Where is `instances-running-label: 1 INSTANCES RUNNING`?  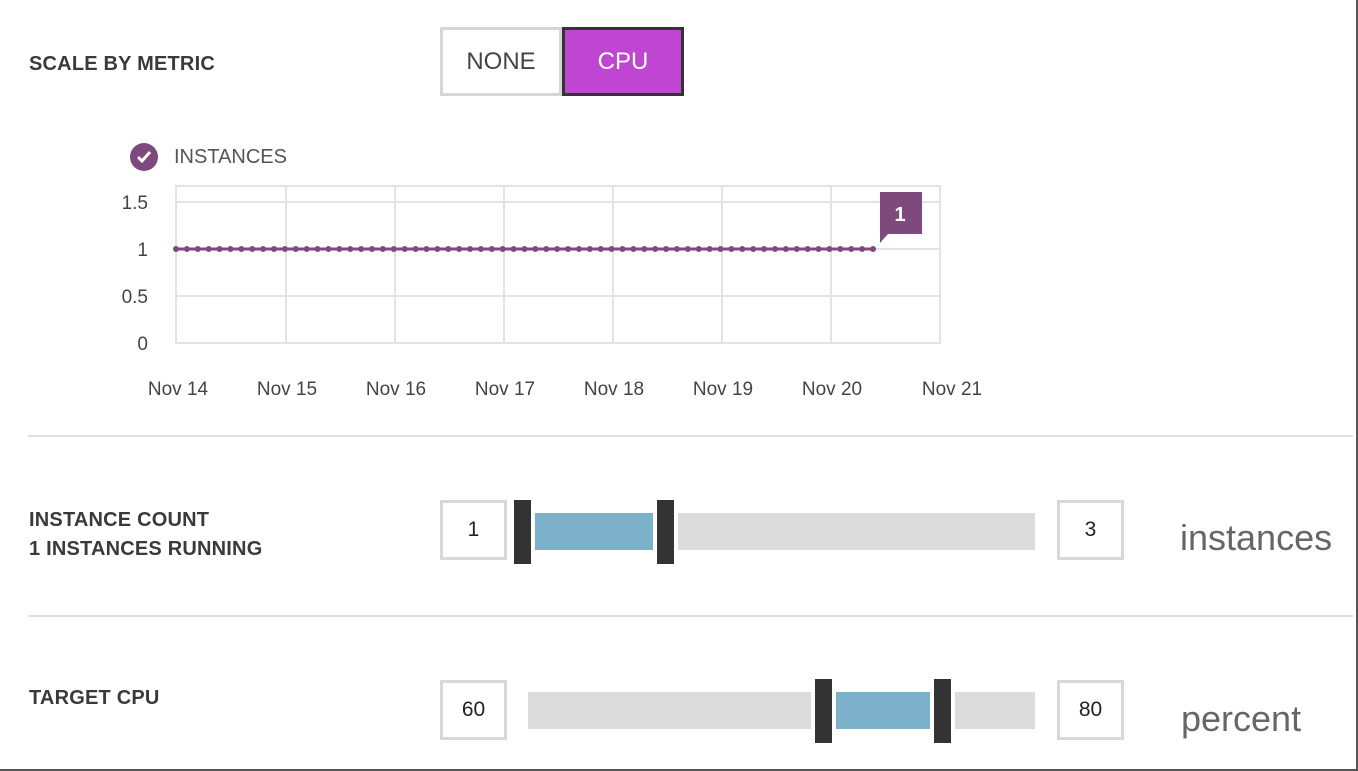 instances-running-label: 1 INSTANCES RUNNING is located at coordinates (146, 549).